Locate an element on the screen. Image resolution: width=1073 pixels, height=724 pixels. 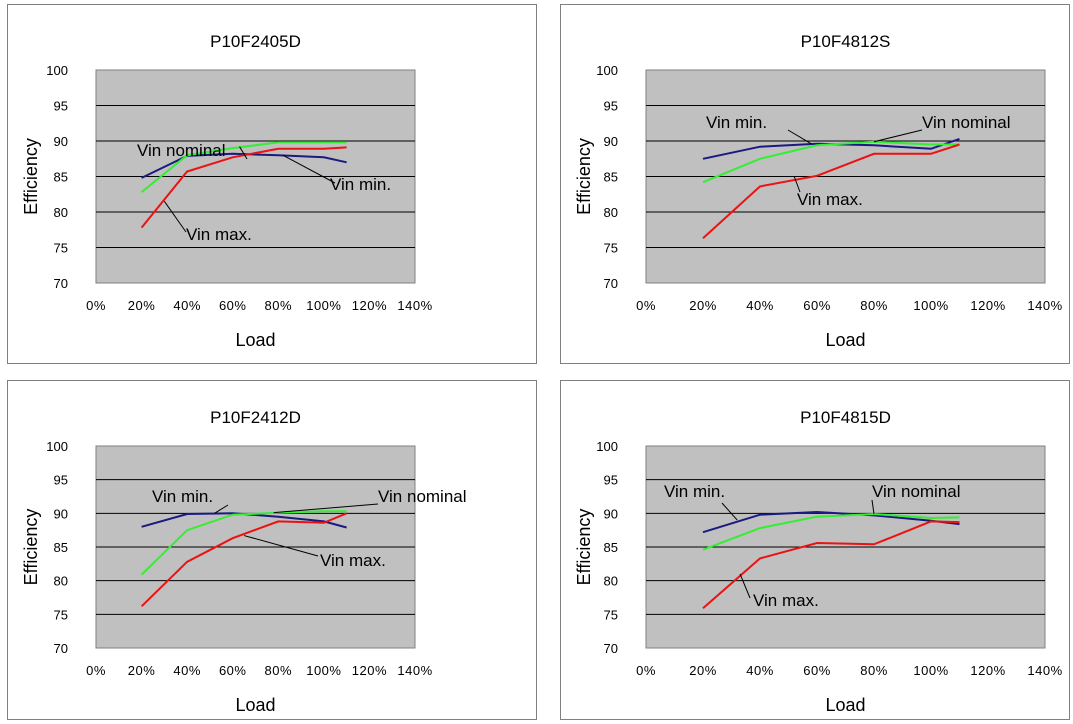
chart-title: P10F2412D is located at coordinates (255, 417).